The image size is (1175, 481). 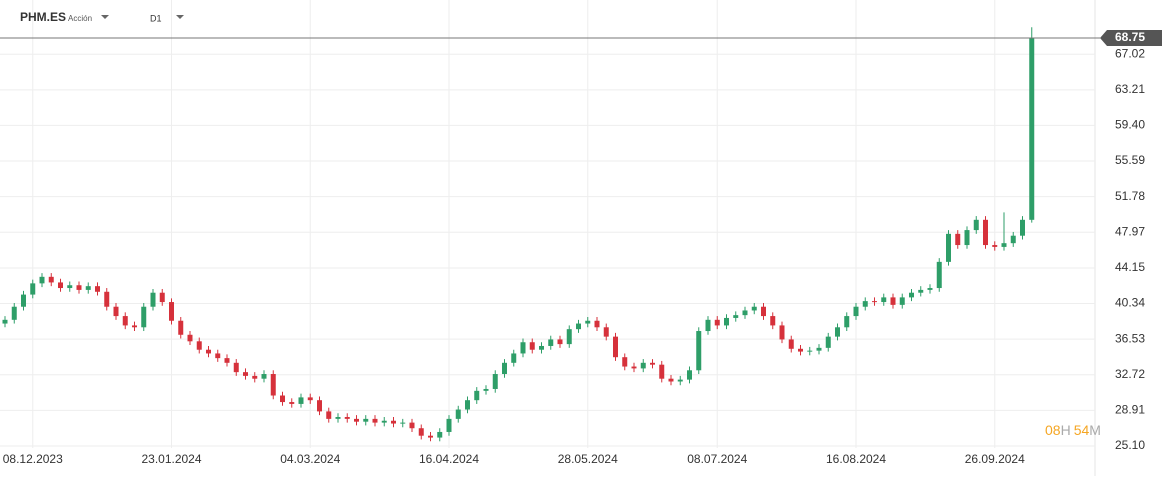 I want to click on timer-hours: 08, so click(x=1053, y=430).